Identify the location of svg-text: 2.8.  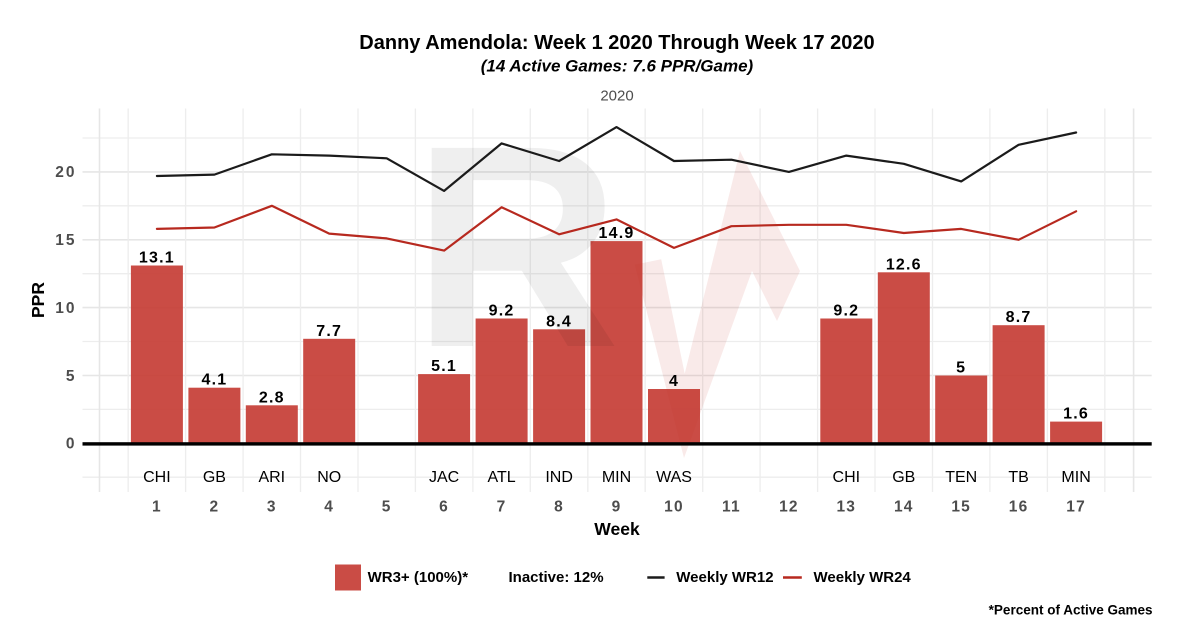
(272, 397).